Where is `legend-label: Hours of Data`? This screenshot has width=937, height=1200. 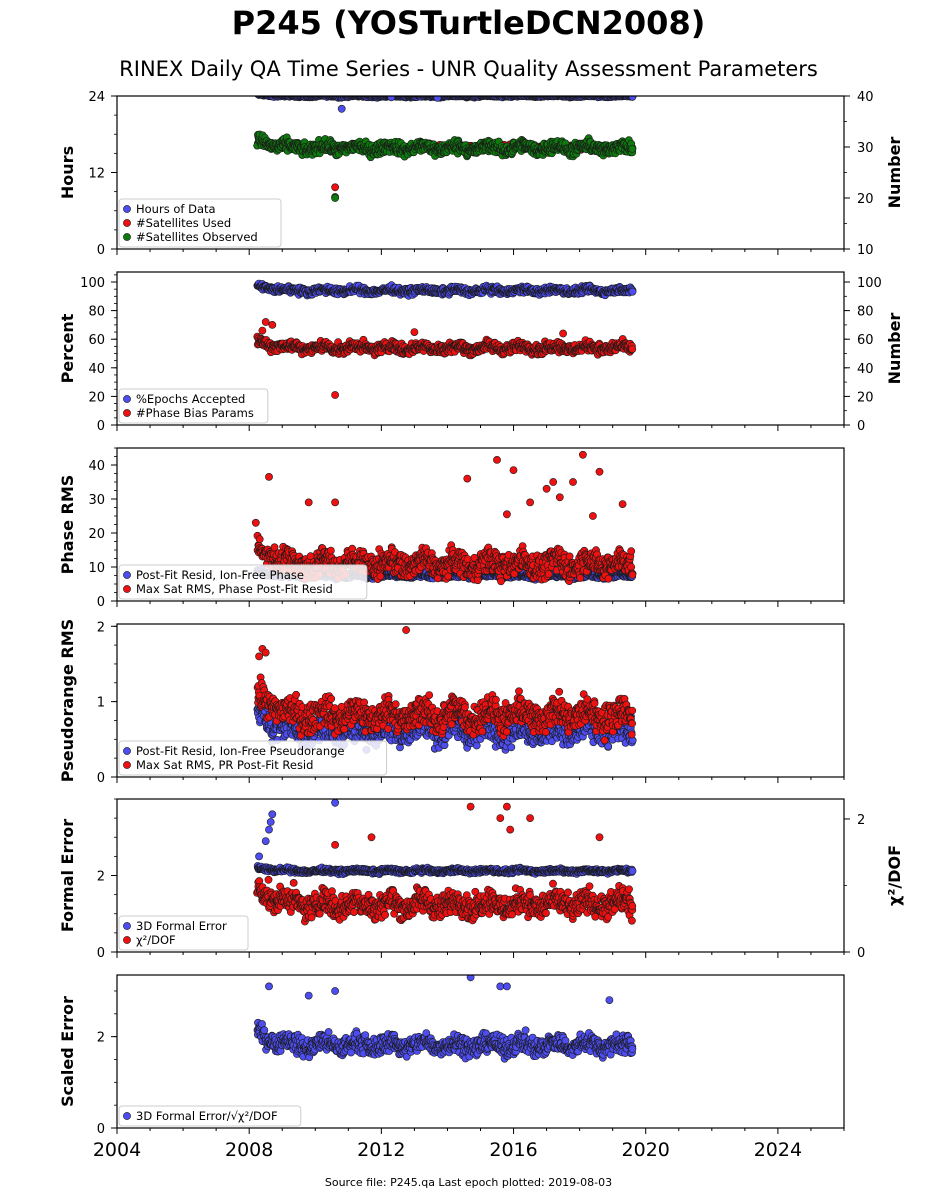
legend-label: Hours of Data is located at coordinates (176, 209).